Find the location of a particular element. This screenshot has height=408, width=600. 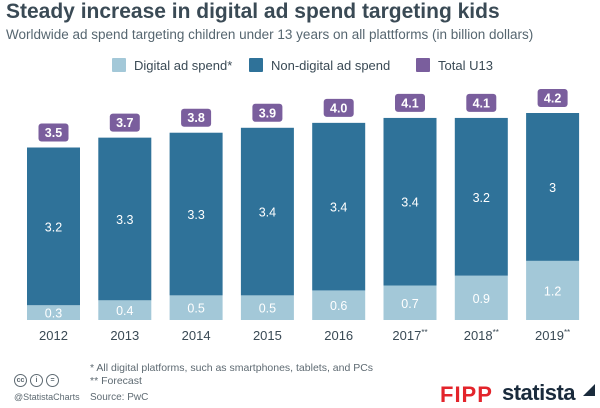

data-label-non-digital-4: 3.4 is located at coordinates (338, 208).